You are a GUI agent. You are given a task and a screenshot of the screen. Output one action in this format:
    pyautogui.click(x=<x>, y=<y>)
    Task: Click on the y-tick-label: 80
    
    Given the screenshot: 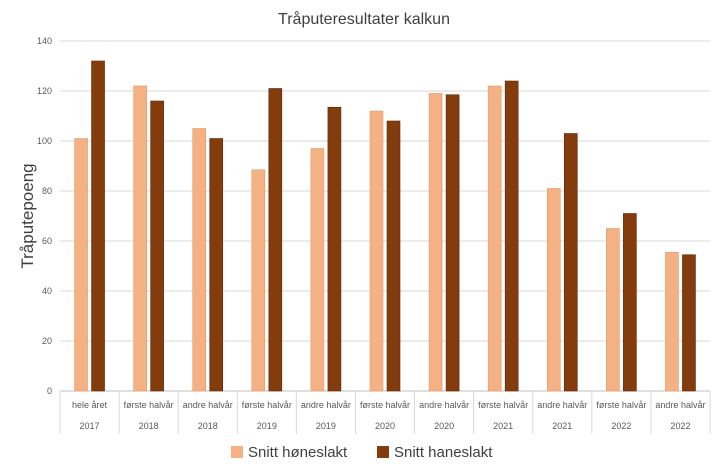 What is the action you would take?
    pyautogui.click(x=47, y=191)
    